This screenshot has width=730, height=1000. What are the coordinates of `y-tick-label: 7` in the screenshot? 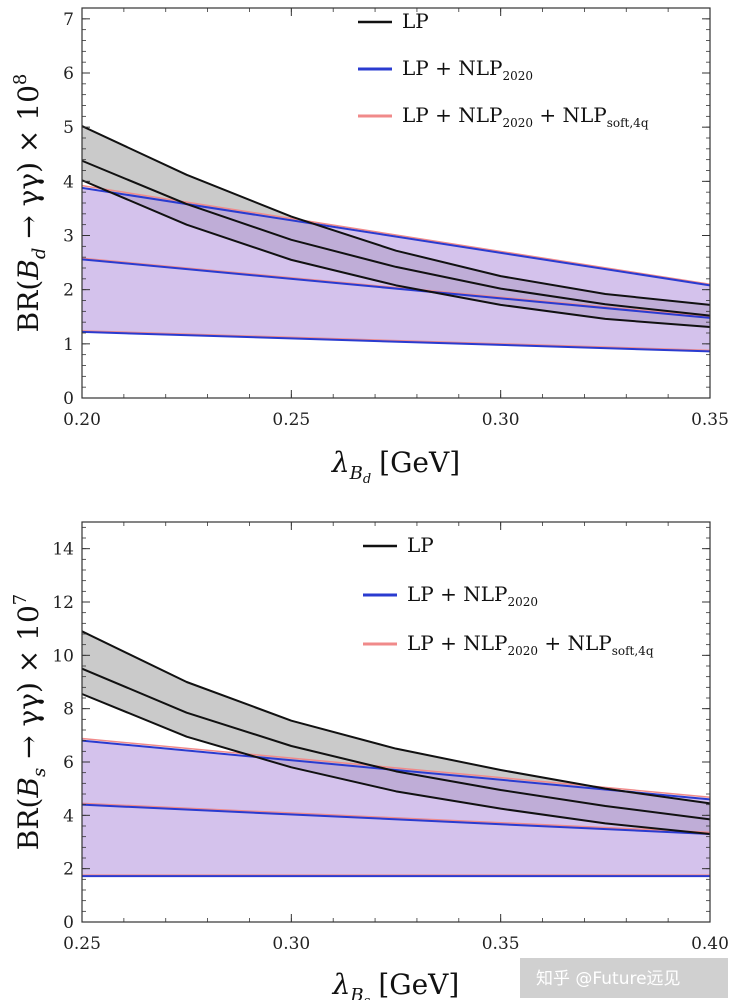 It's located at (68, 20).